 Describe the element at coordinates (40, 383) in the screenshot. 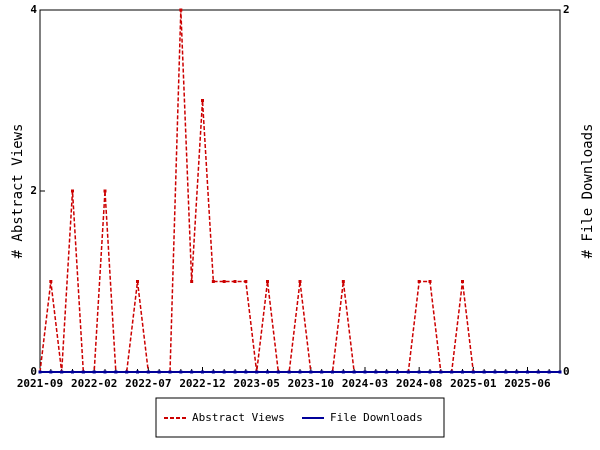

I see `x-tick-label: 2021-09` at that location.